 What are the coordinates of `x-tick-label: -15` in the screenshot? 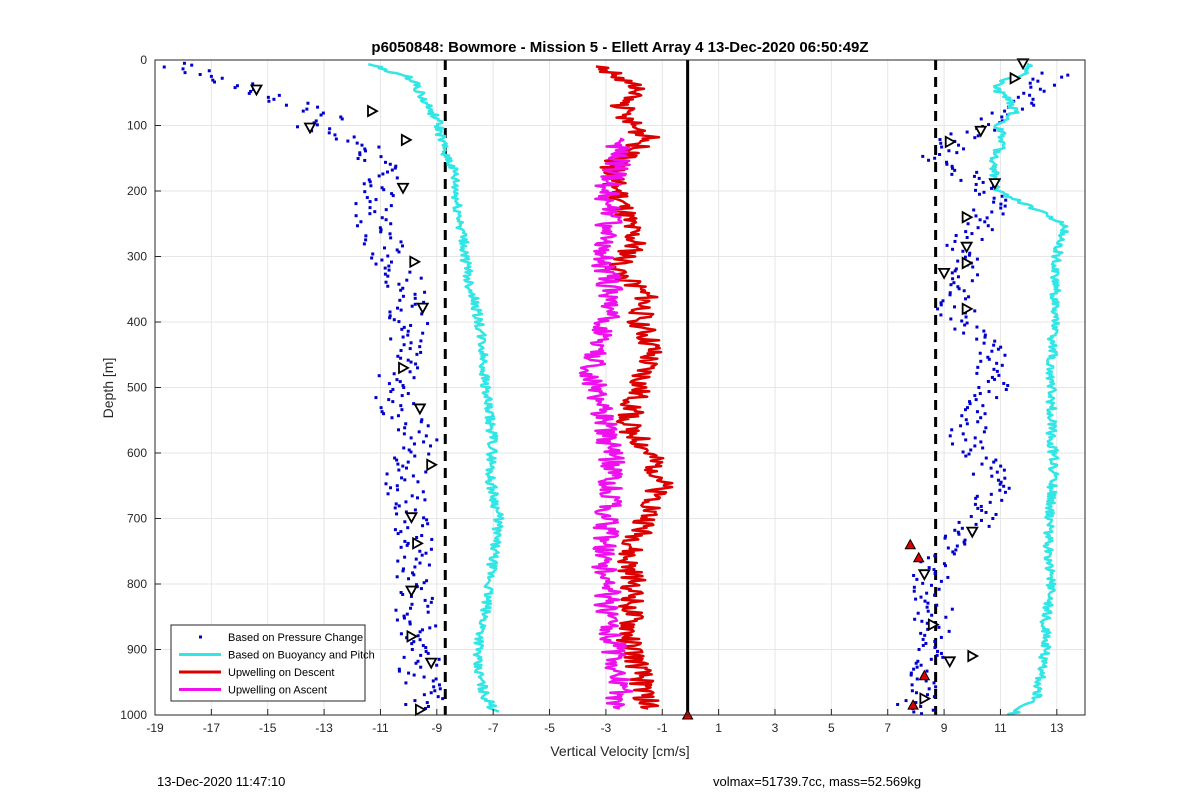 It's located at (268, 728).